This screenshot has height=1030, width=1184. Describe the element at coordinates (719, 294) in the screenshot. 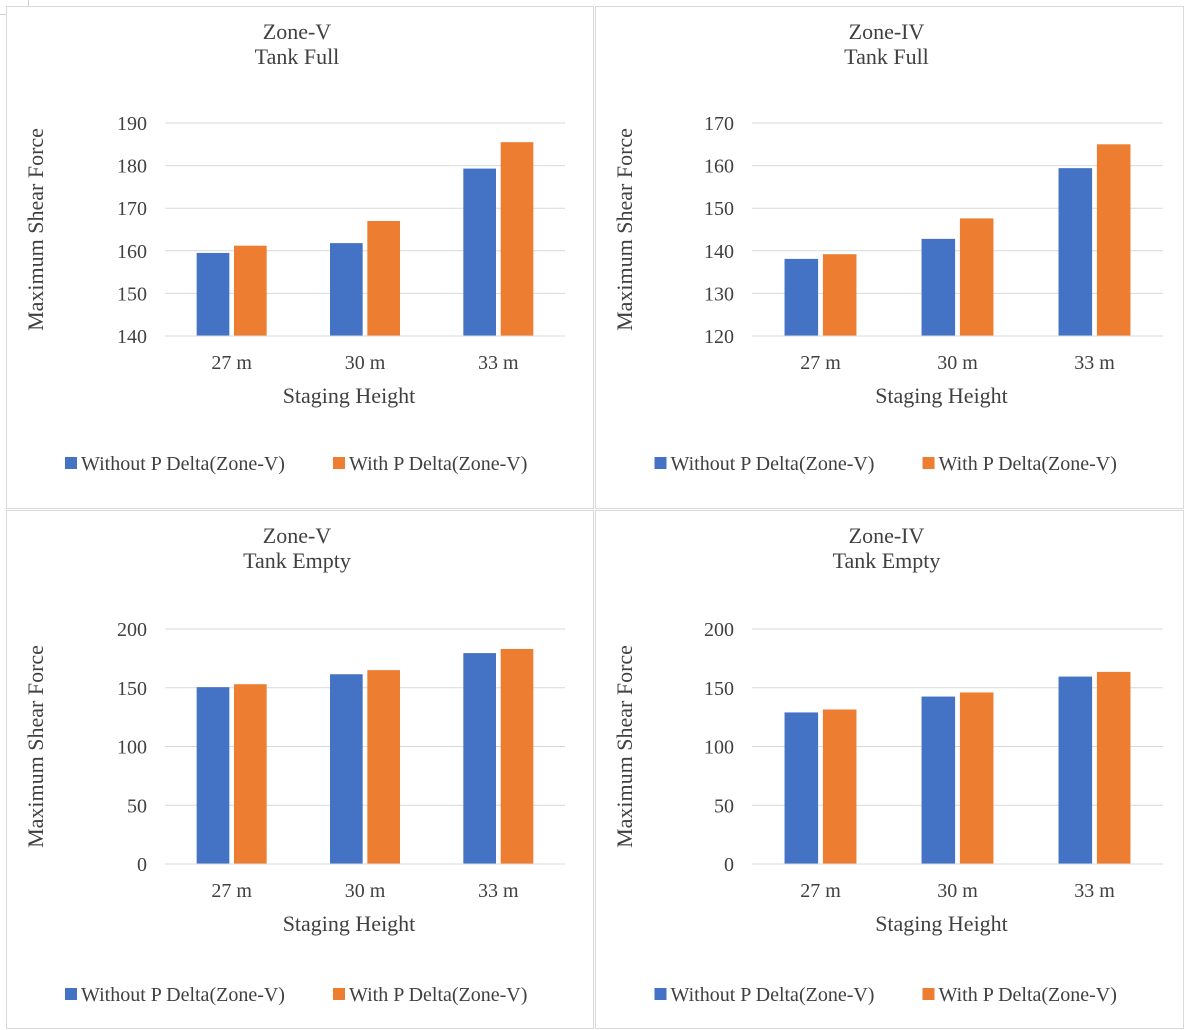

I see `y-tick-label: 130` at that location.